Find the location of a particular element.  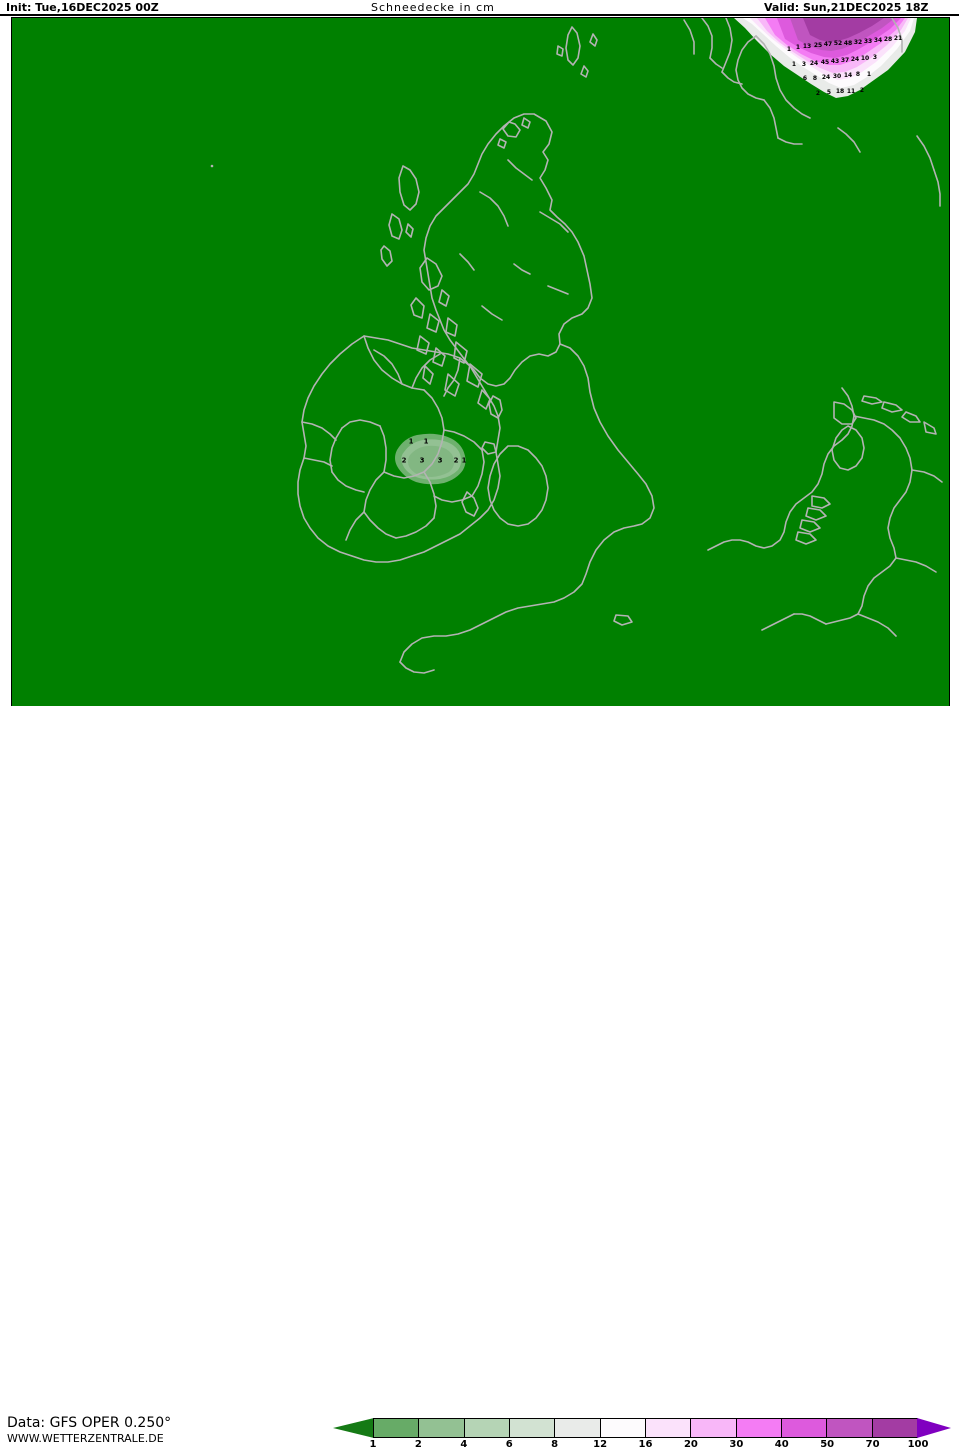

snow-field-norway is located at coordinates (825, 58).